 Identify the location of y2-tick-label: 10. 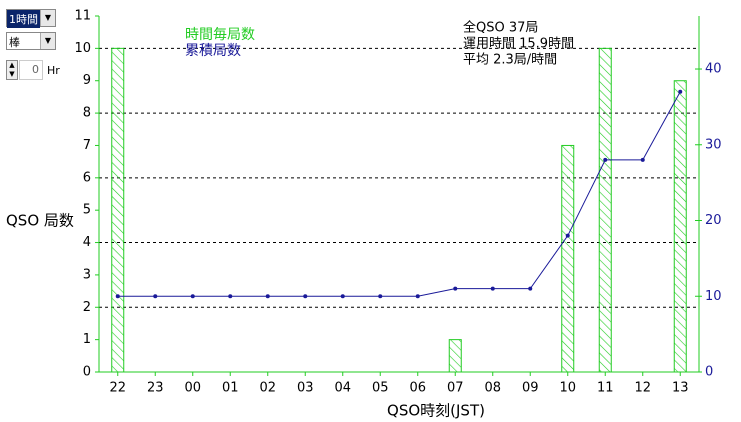
(713, 296).